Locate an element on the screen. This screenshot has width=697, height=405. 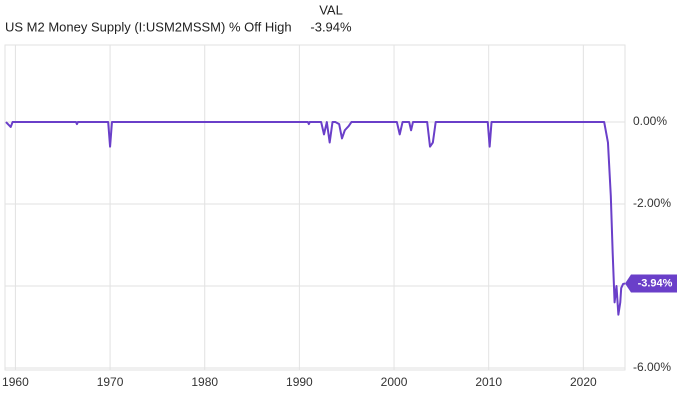
value-header: VAL is located at coordinates (331, 9).